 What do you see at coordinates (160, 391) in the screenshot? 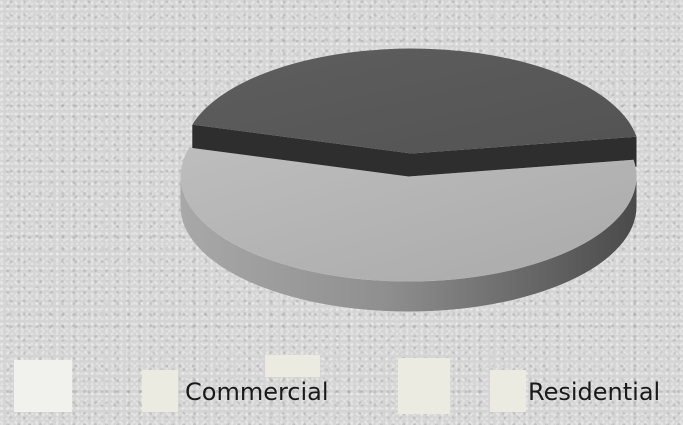
I see `legend-swatch-commercial` at bounding box center [160, 391].